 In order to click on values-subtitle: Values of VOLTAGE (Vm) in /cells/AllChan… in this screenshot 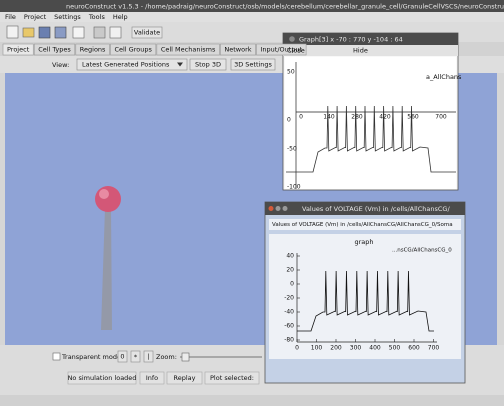, I will do `click(362, 225)`.